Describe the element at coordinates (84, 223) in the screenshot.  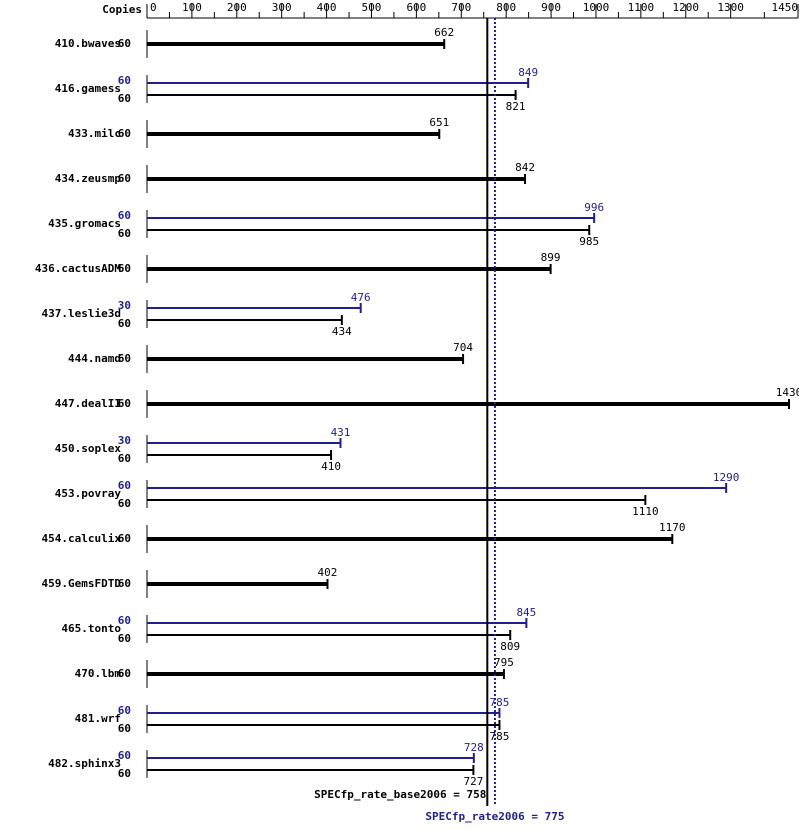
I see `benchmark-name: 435.gromacs` at that location.